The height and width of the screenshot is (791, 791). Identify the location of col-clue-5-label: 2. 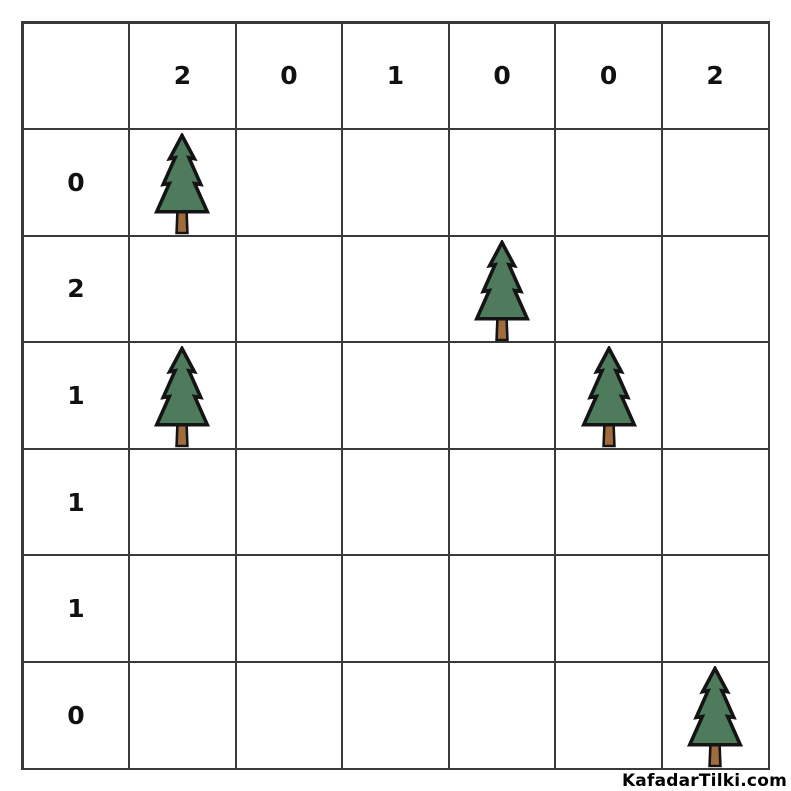
(715, 76).